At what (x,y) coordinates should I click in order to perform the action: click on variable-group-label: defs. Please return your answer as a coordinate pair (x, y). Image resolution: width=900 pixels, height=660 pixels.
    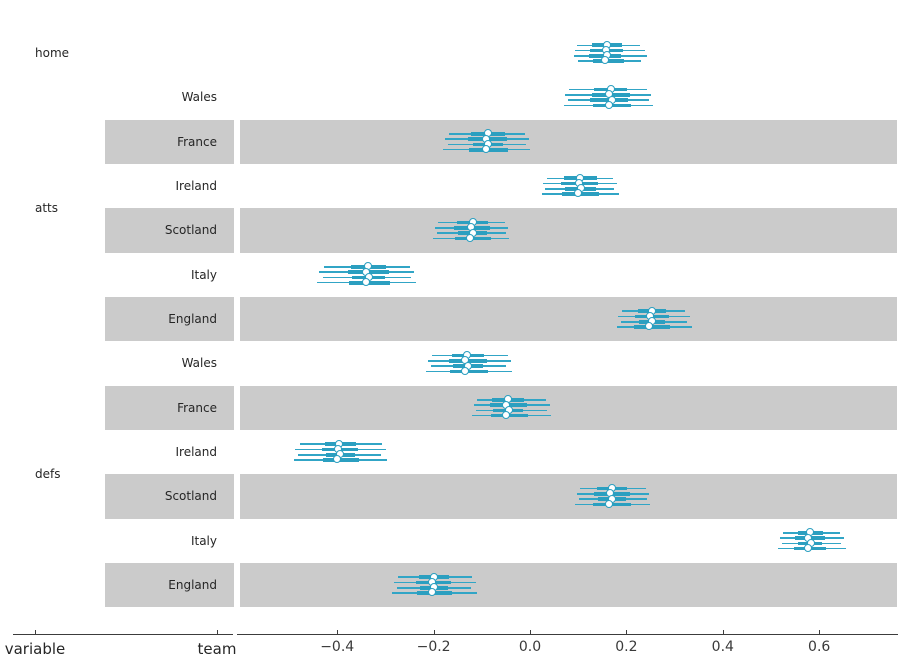
    Looking at the image, I should click on (48, 474).